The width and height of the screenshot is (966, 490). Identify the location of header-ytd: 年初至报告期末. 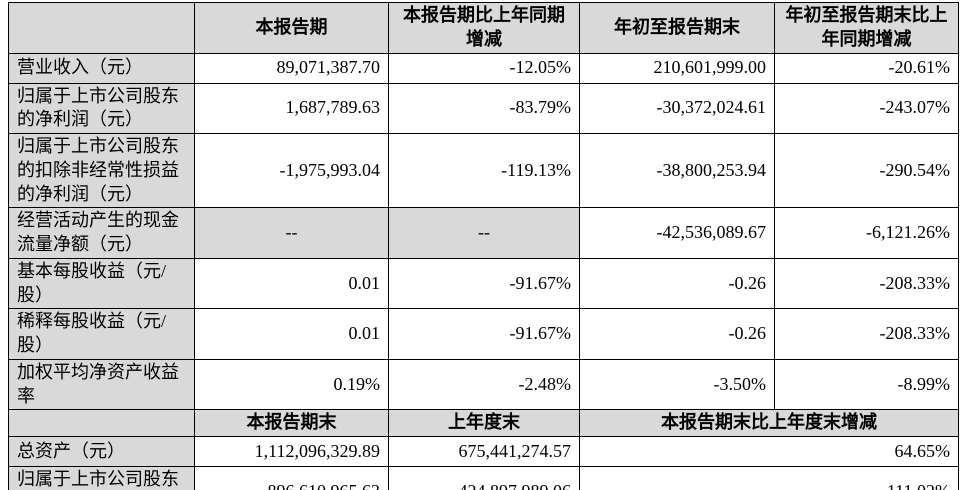
(677, 28).